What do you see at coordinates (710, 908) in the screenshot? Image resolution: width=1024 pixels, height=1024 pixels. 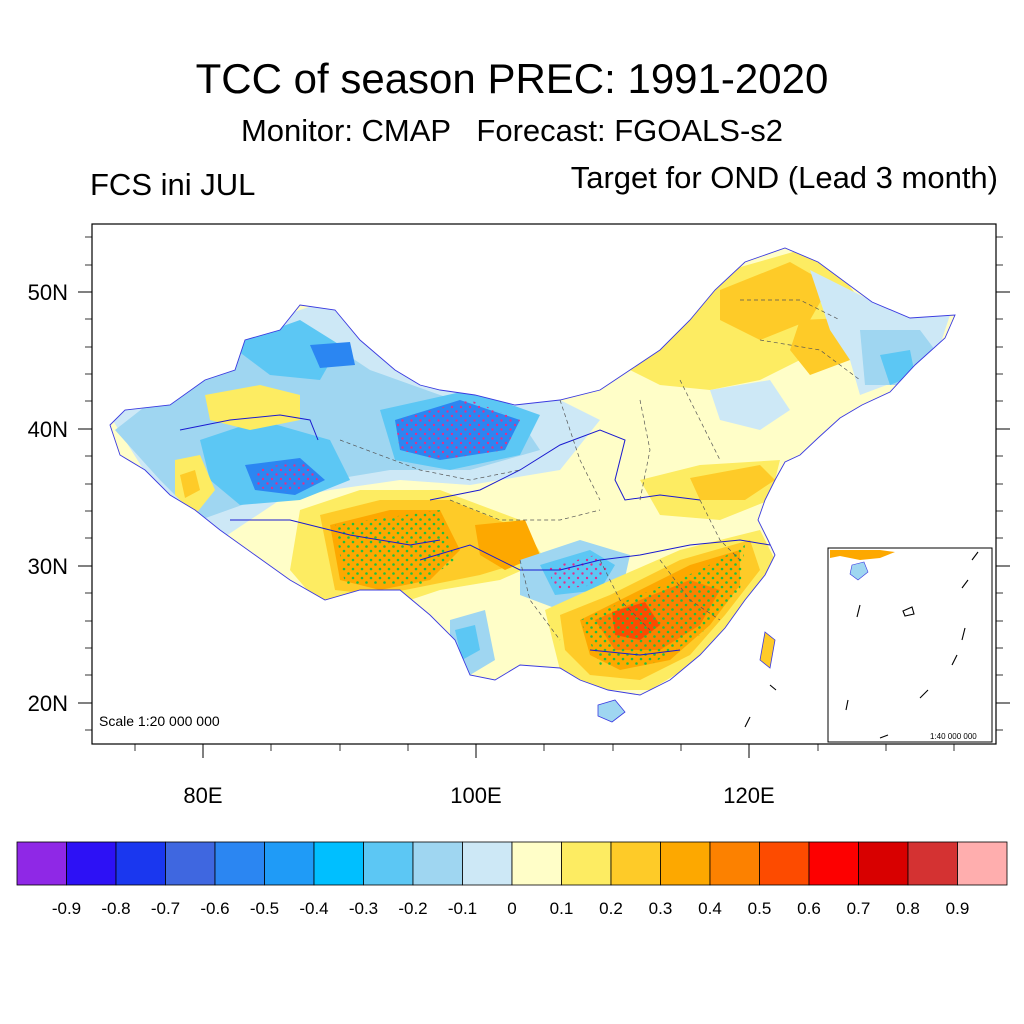 I see `colorbar-label: 0.4` at bounding box center [710, 908].